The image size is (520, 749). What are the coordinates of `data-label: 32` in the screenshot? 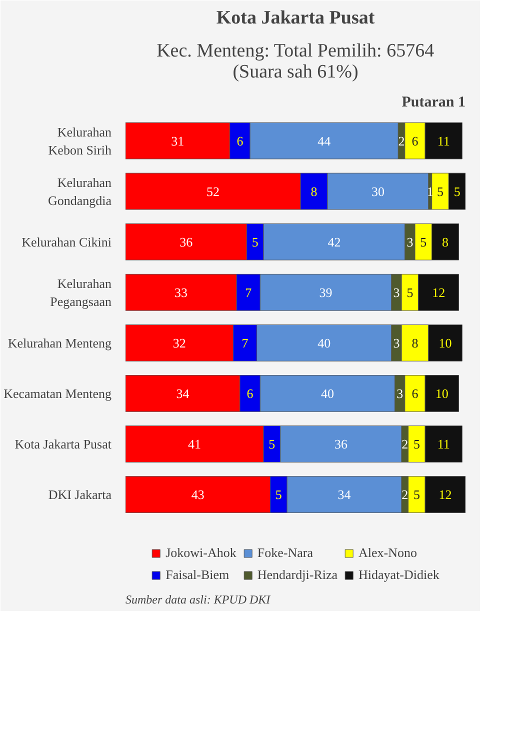 It's located at (179, 342).